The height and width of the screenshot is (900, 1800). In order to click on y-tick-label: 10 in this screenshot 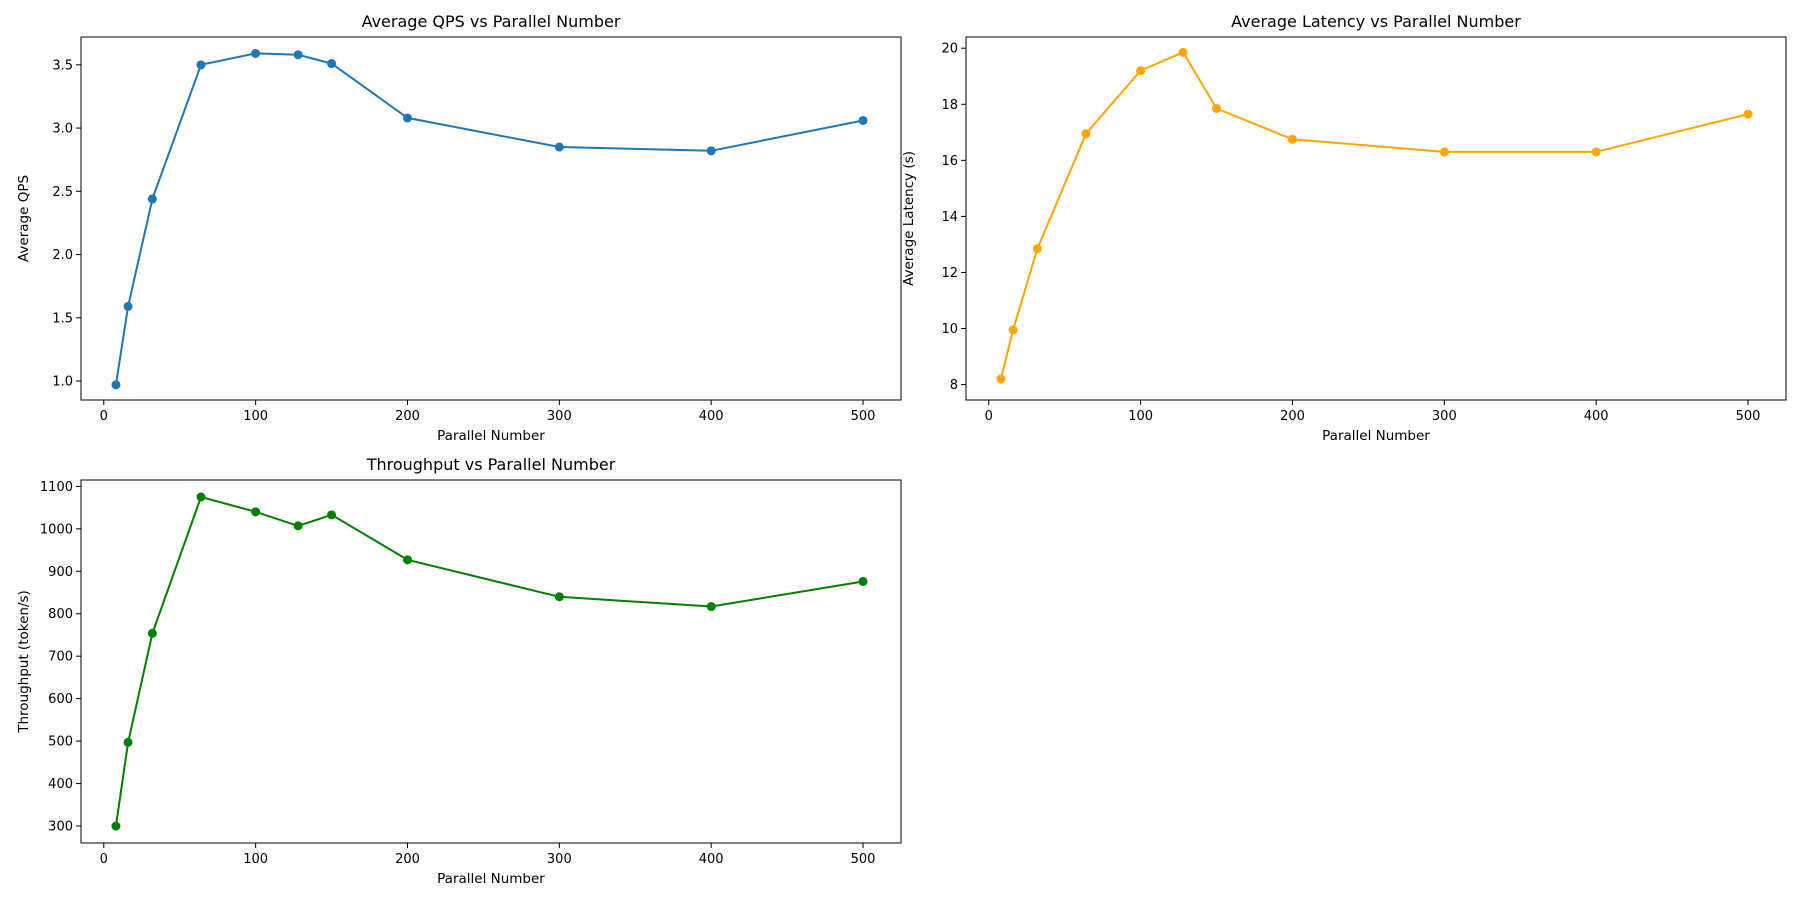, I will do `click(949, 329)`.